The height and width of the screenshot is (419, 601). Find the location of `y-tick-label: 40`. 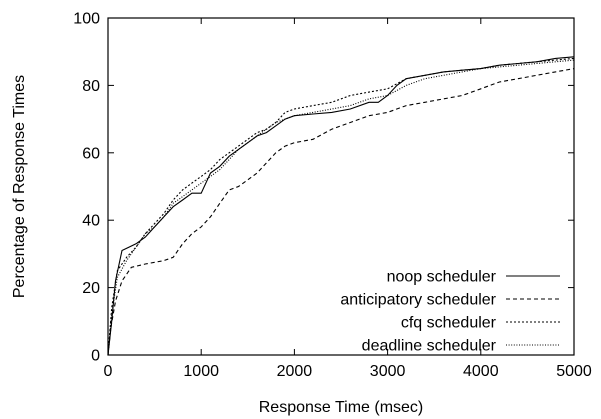

y-tick-label: 40 is located at coordinates (91, 221).